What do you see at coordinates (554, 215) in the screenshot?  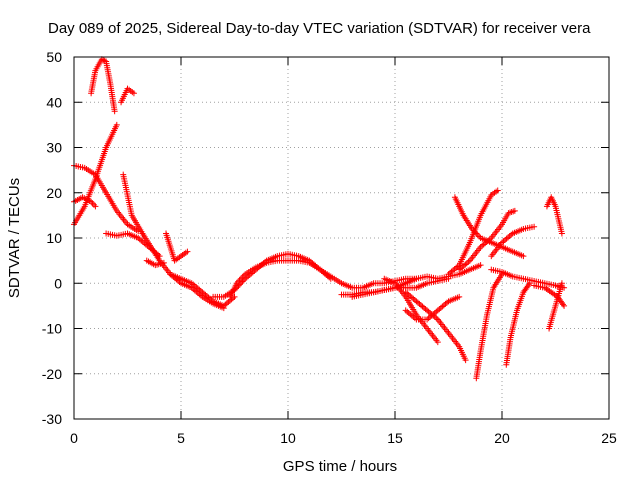 I see `series-track-y` at bounding box center [554, 215].